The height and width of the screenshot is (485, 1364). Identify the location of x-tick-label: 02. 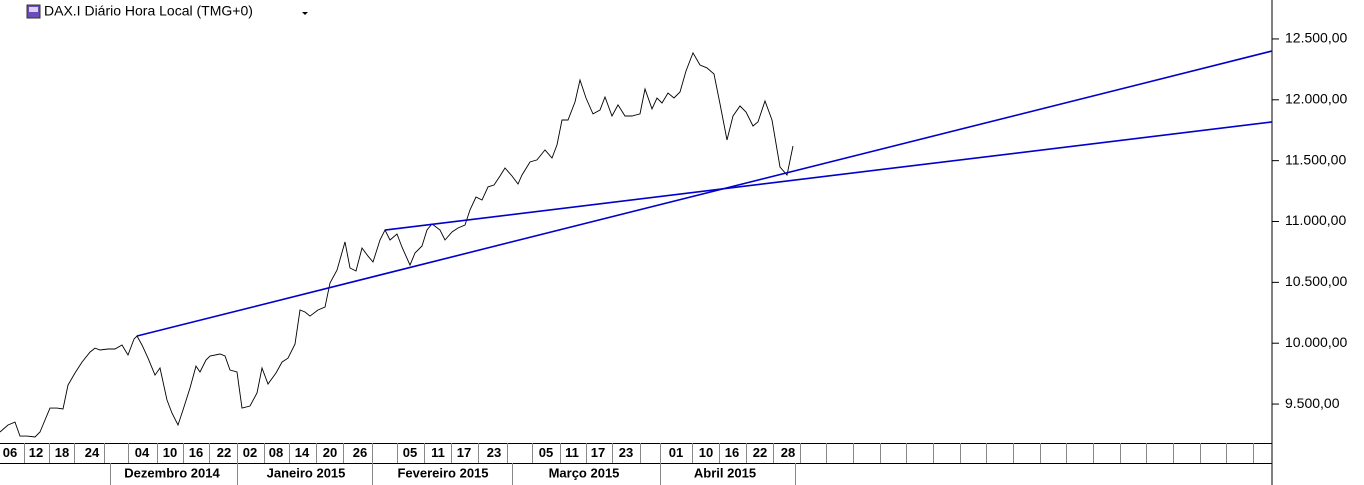
(250, 452).